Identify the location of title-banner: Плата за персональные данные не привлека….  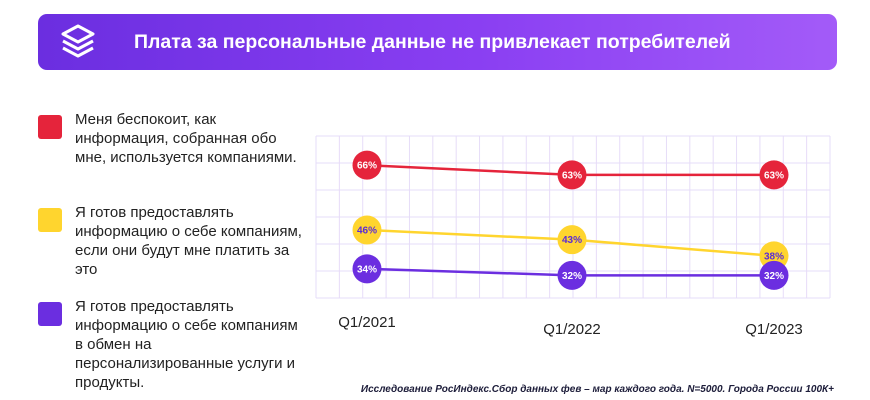
(437, 42).